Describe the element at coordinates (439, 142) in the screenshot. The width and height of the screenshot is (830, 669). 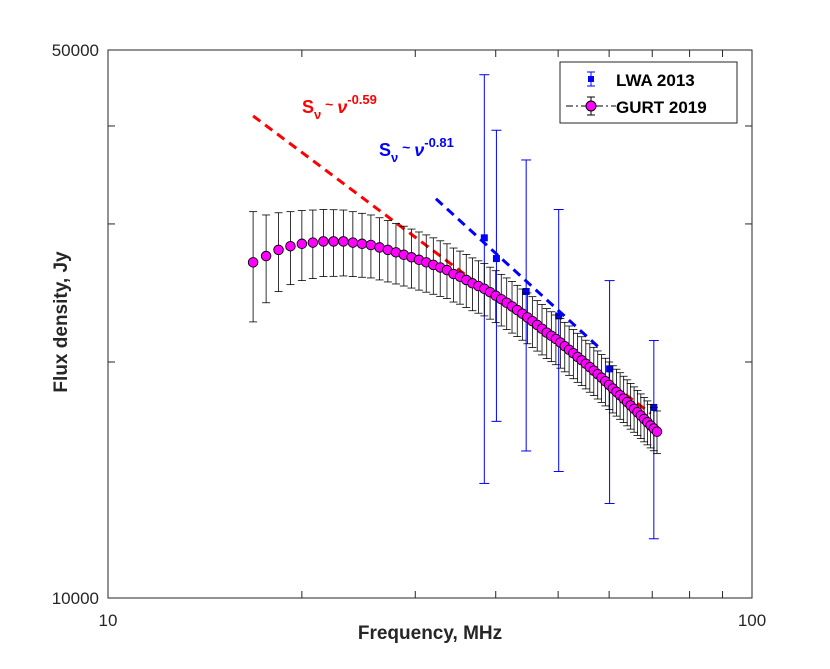
I see `blue-fit-label-exp: -0.81` at that location.